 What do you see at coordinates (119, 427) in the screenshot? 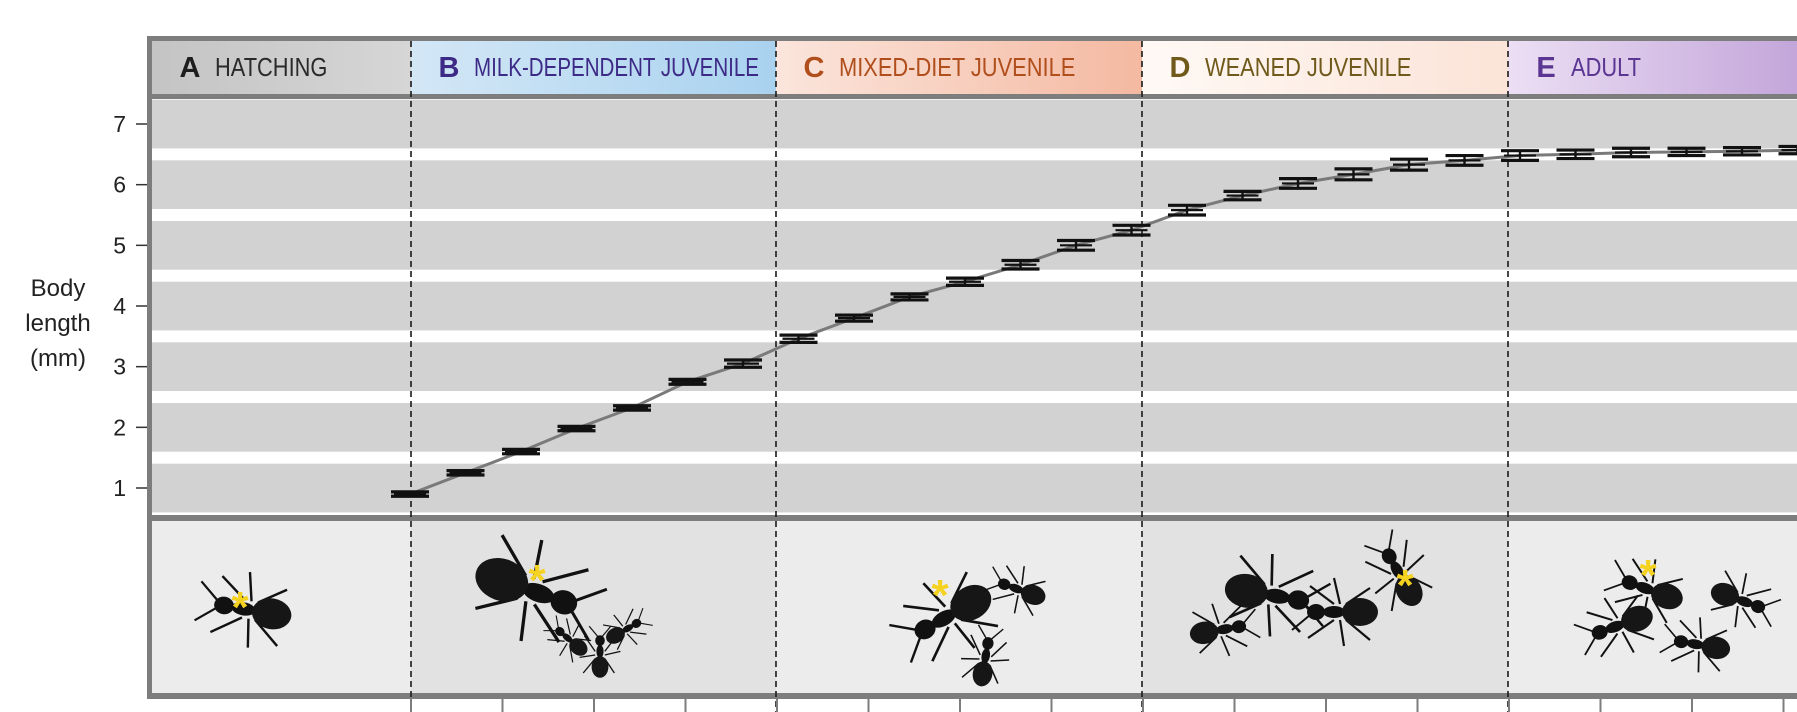
I see `y-tick-label: 2` at bounding box center [119, 427].